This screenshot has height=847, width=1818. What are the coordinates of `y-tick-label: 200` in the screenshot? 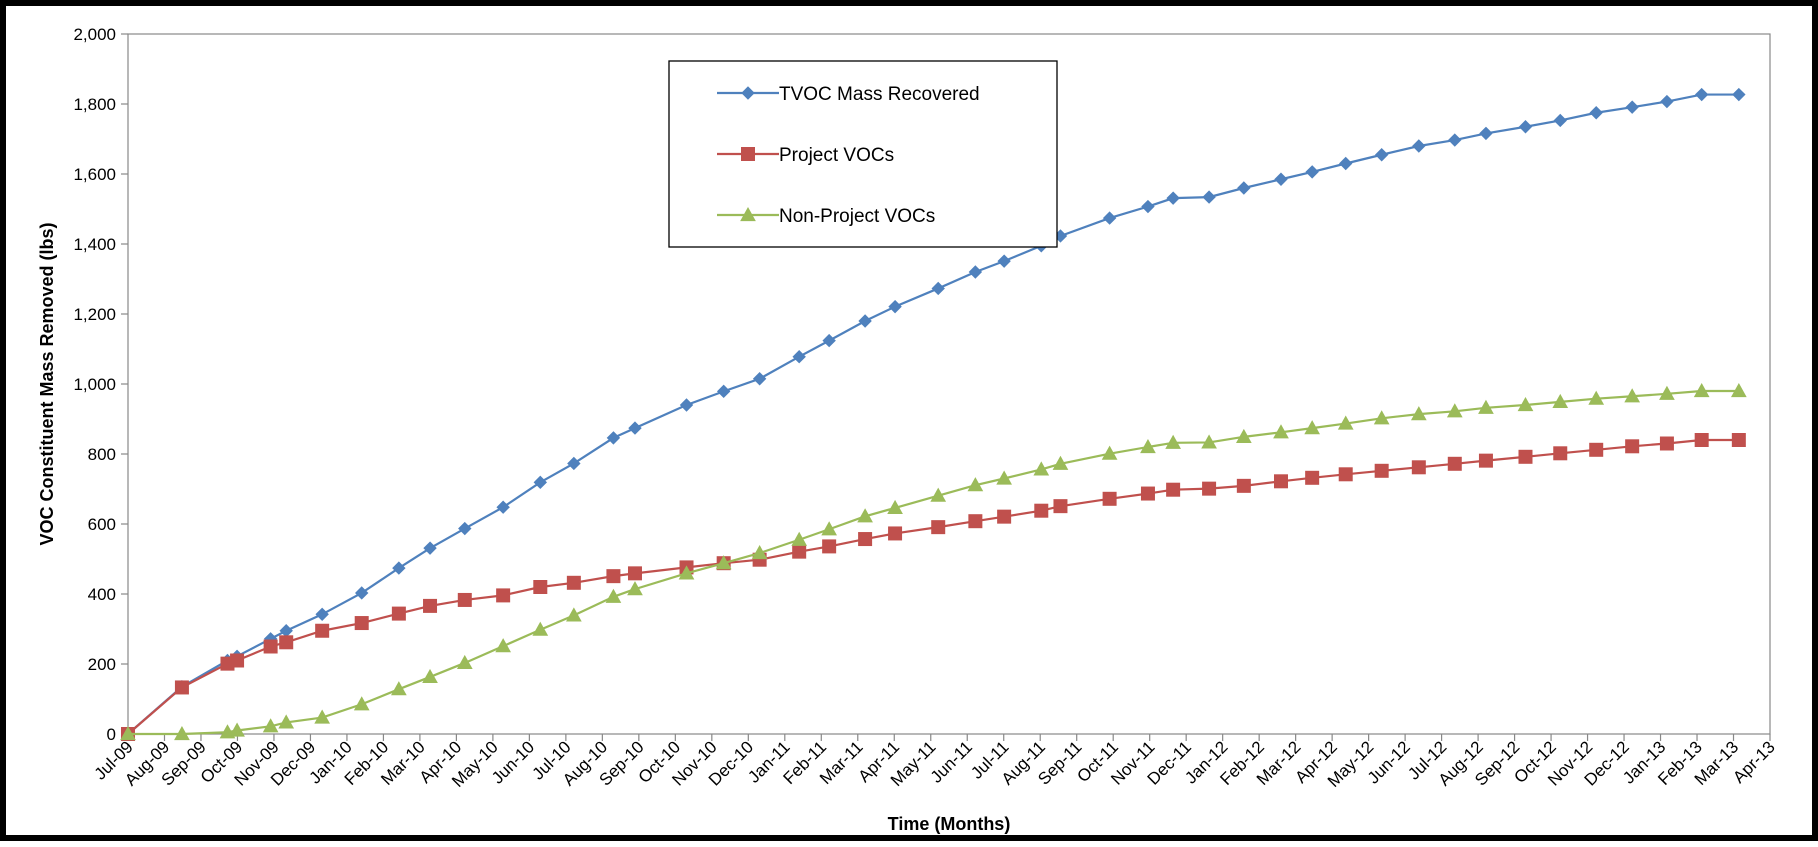 It's located at (102, 664).